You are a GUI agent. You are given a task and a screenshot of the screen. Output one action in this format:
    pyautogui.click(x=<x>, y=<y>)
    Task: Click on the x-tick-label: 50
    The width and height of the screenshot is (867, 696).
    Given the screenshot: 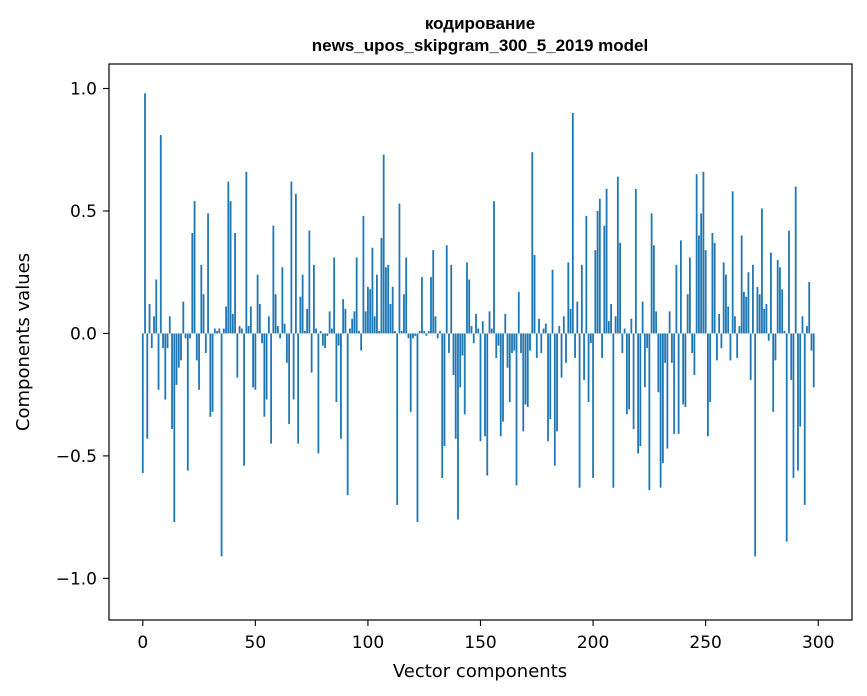 What is the action you would take?
    pyautogui.click(x=256, y=643)
    